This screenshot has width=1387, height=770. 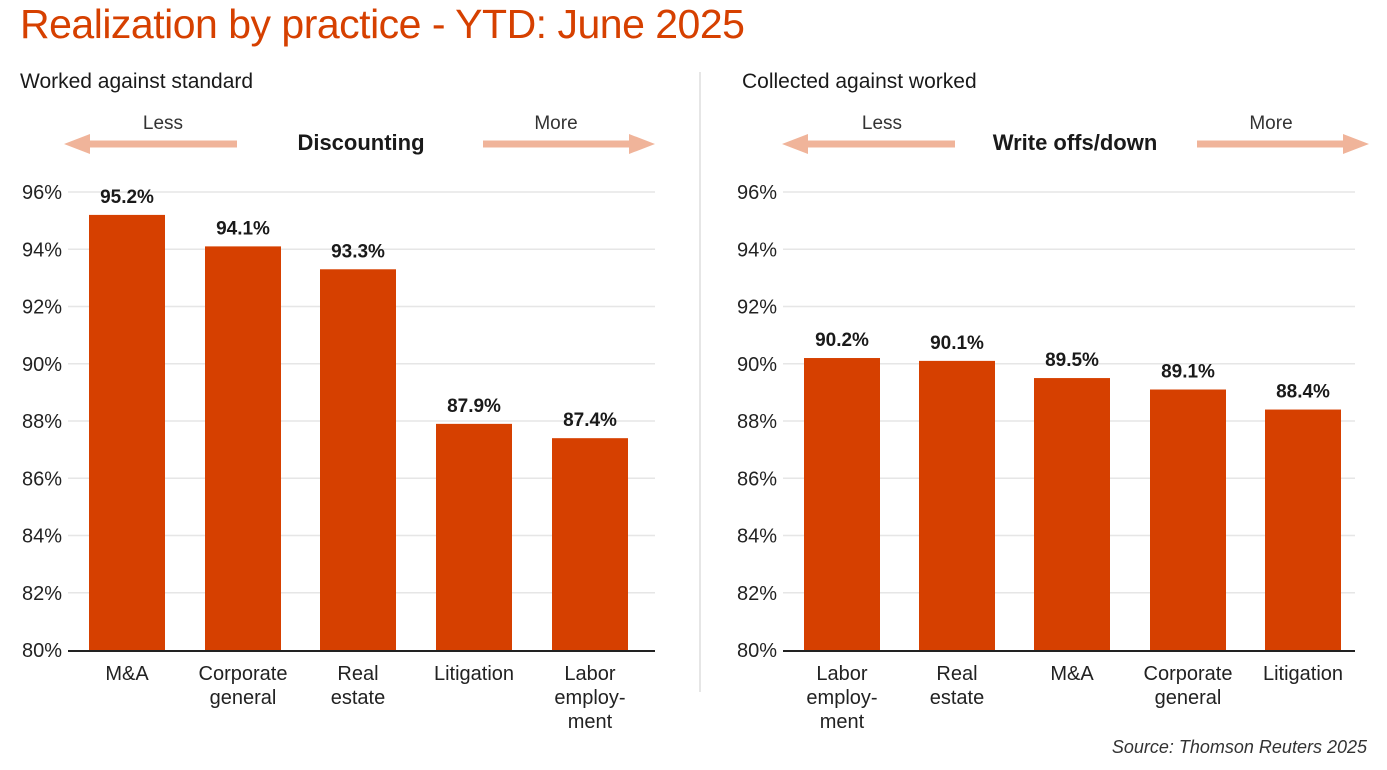 I want to click on bar-value-label: 90.2%, so click(x=842, y=340).